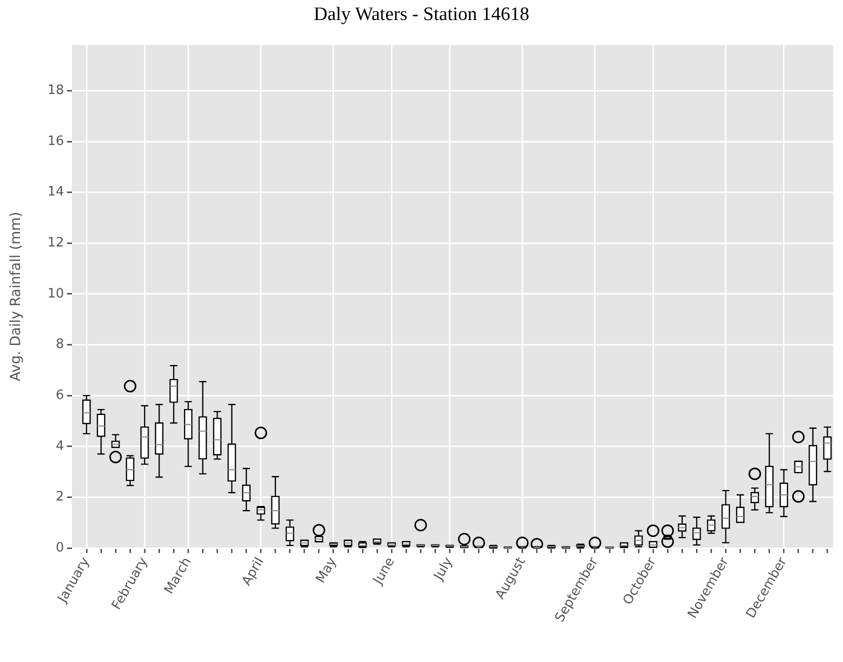 This screenshot has width=843, height=662. What do you see at coordinates (55, 243) in the screenshot?
I see `y-tick-label: 12` at bounding box center [55, 243].